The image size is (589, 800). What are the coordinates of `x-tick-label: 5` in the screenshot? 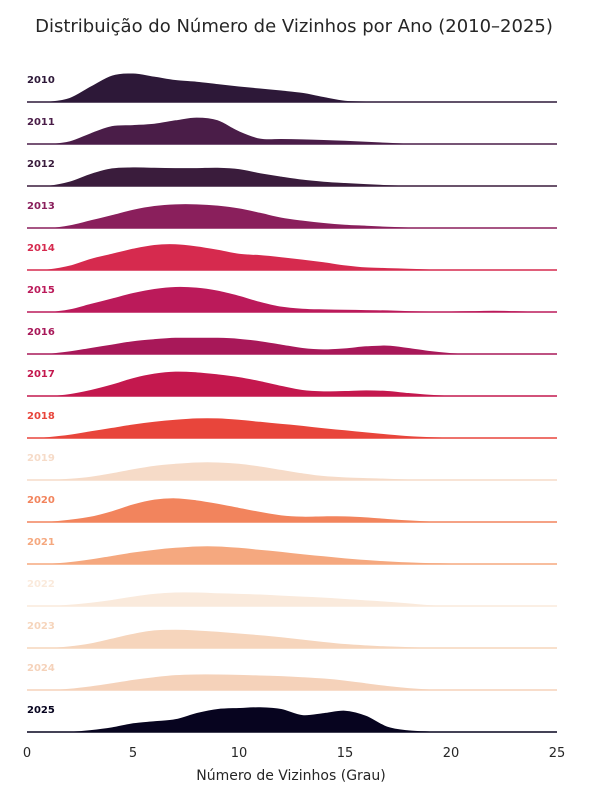 It's located at (133, 753).